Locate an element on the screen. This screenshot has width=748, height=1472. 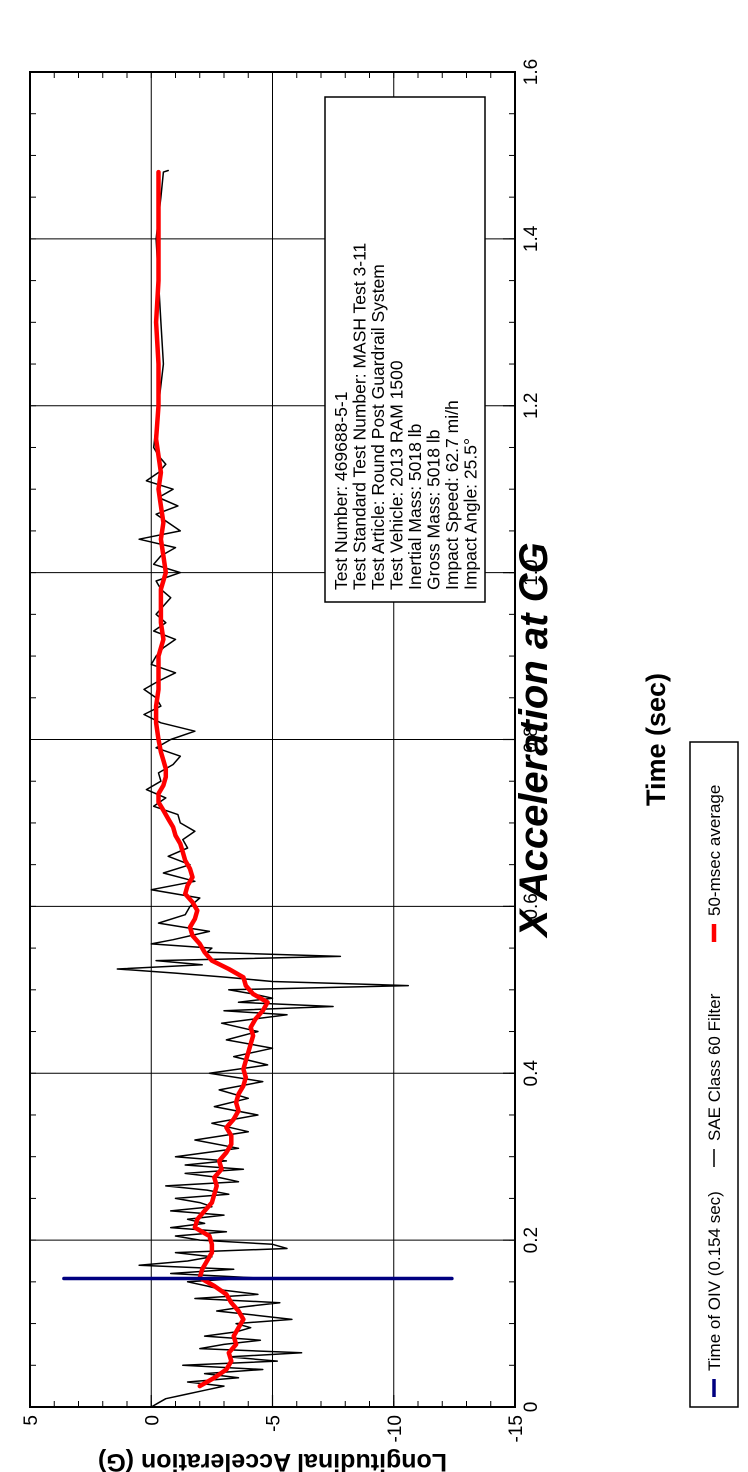
average-line is located at coordinates (211, 779).